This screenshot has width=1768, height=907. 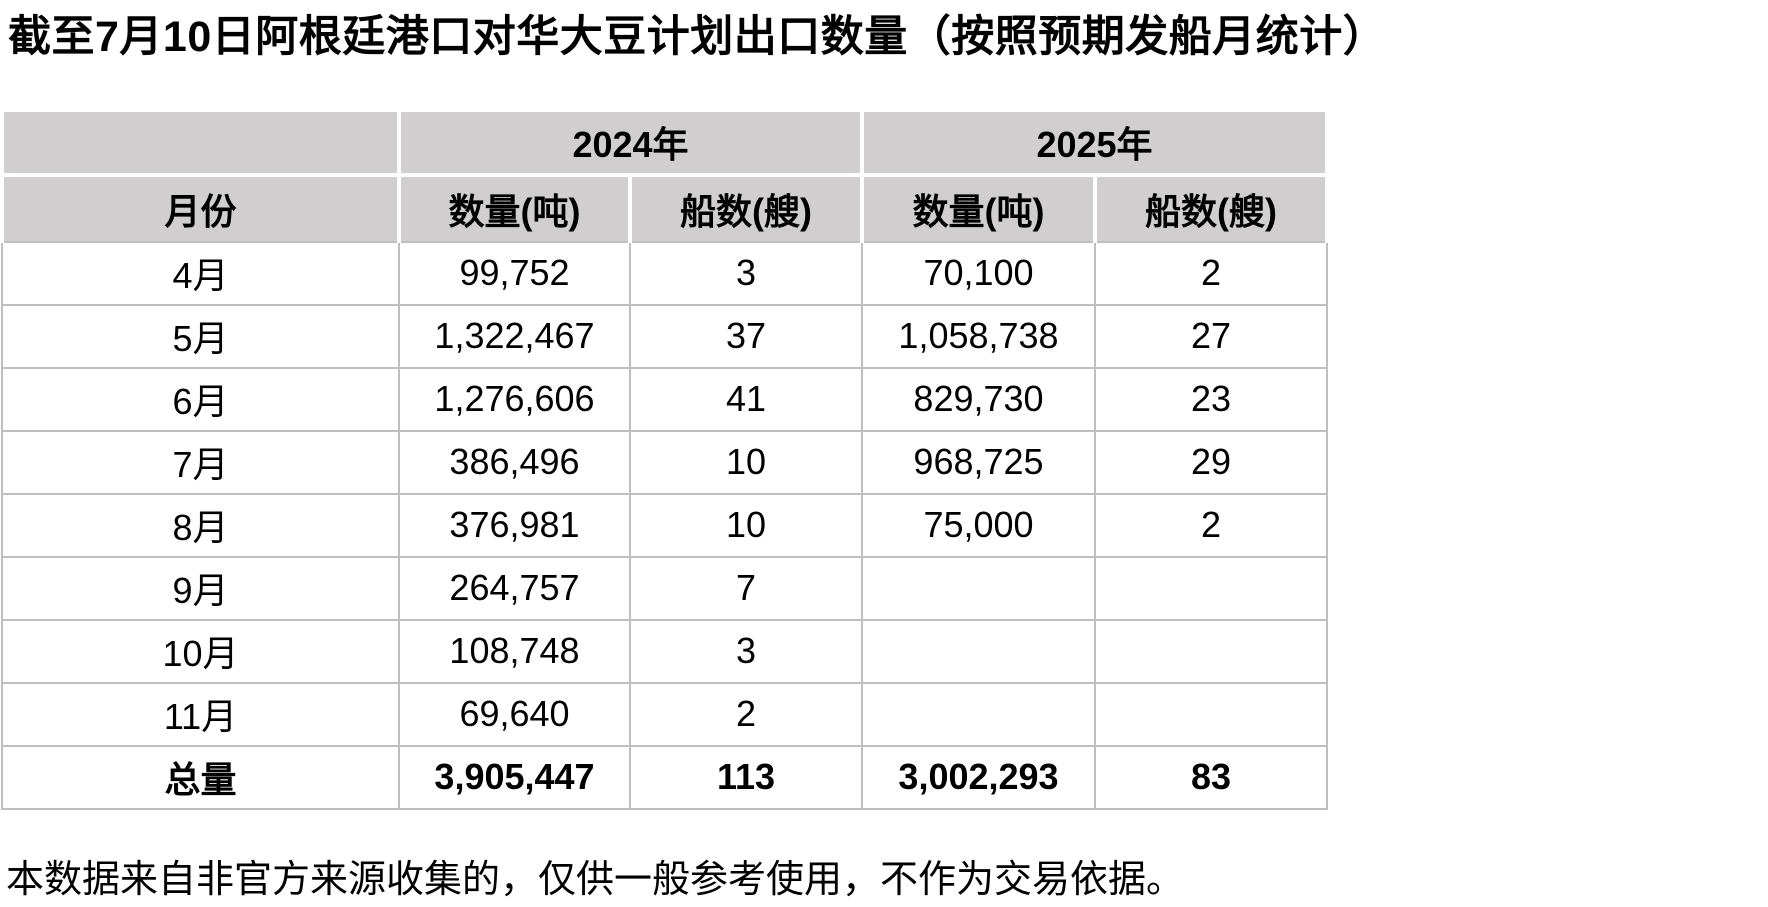 I want to click on month-cell: 5月, so click(x=200, y=336).